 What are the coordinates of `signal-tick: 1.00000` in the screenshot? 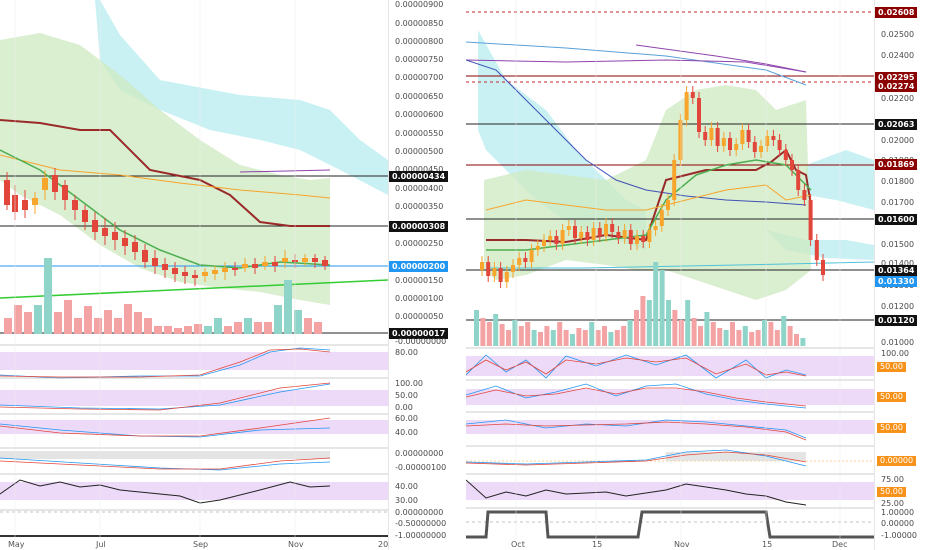 It's located at (898, 512).